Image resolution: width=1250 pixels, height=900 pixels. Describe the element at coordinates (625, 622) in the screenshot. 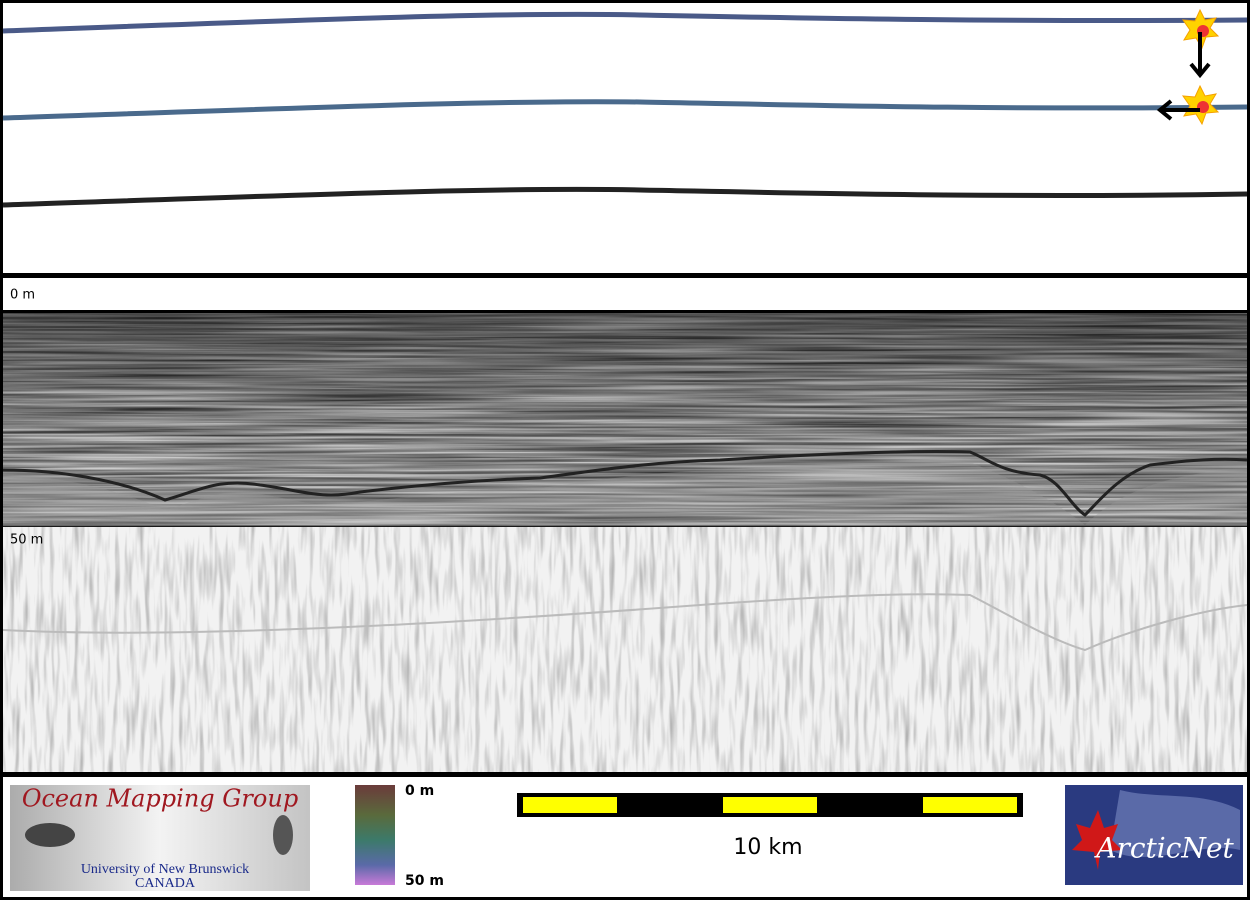

I see `multiple-reflector` at that location.